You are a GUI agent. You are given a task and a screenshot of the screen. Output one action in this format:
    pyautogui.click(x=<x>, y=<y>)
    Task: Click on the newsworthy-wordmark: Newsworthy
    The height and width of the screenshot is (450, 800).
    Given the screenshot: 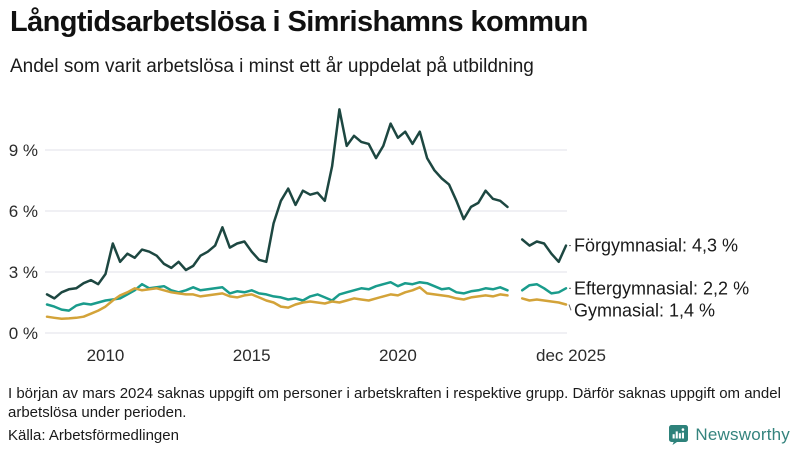 What is the action you would take?
    pyautogui.click(x=742, y=434)
    